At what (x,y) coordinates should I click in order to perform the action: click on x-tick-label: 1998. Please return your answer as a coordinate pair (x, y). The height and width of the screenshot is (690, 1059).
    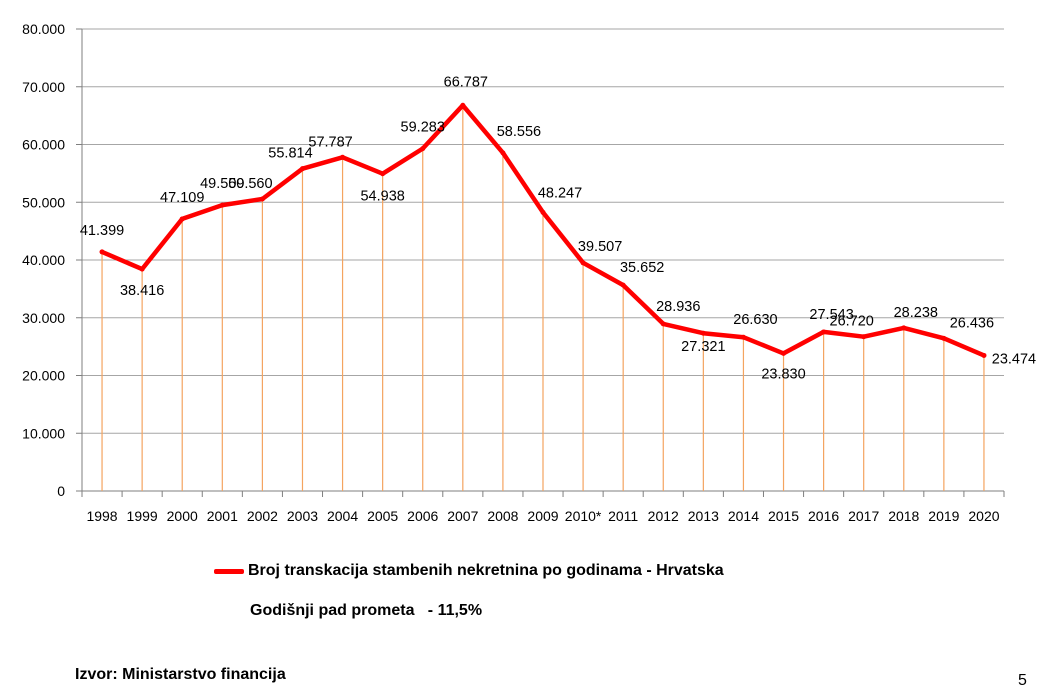
    Looking at the image, I should click on (101, 516).